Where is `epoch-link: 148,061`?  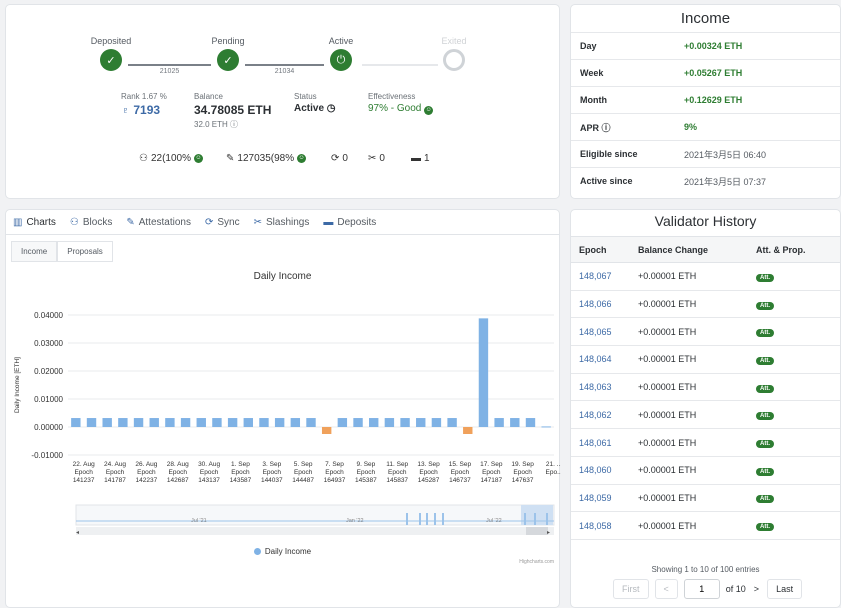
epoch-link: 148,061 is located at coordinates (595, 442).